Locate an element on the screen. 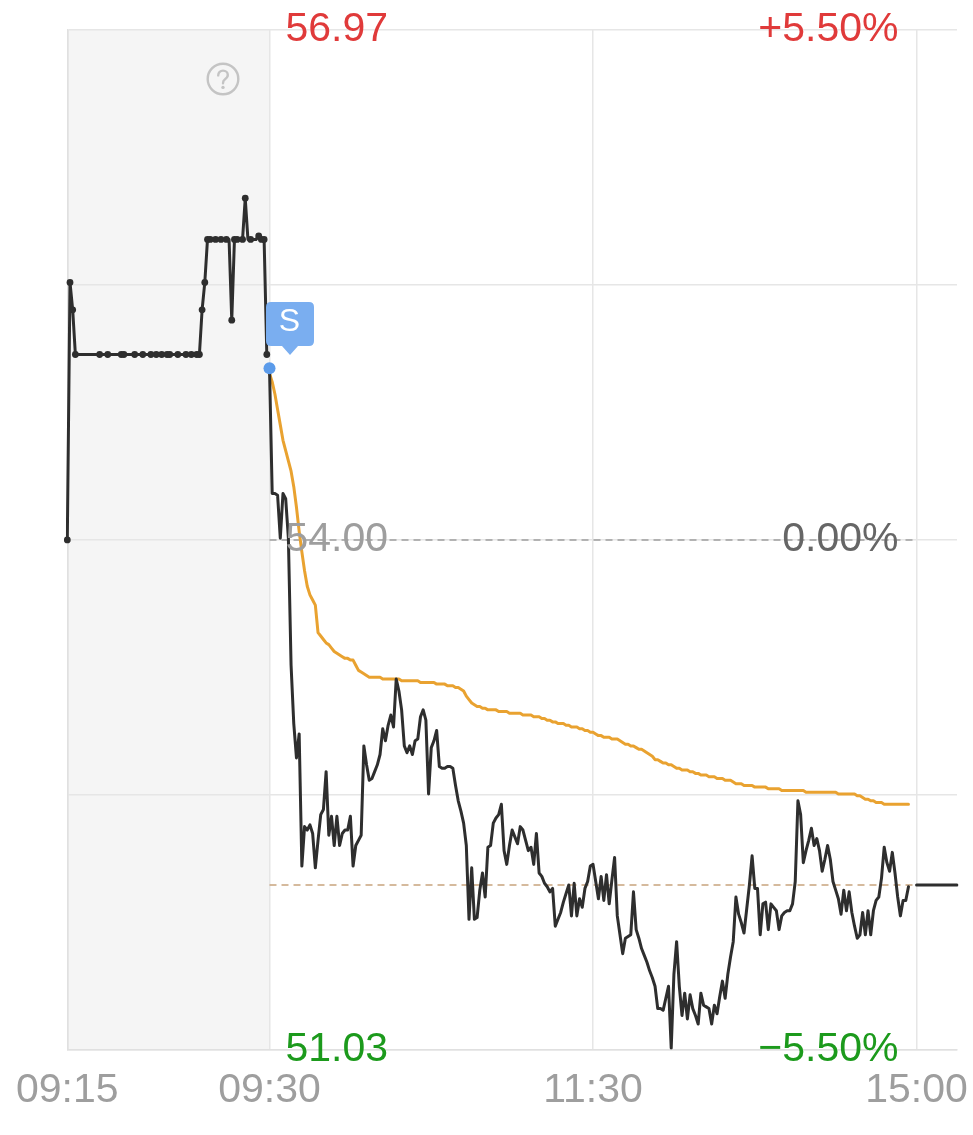 Image resolution: width=973 pixels, height=1135 pixels. x-tick-label: 11:30 is located at coordinates (593, 1087).